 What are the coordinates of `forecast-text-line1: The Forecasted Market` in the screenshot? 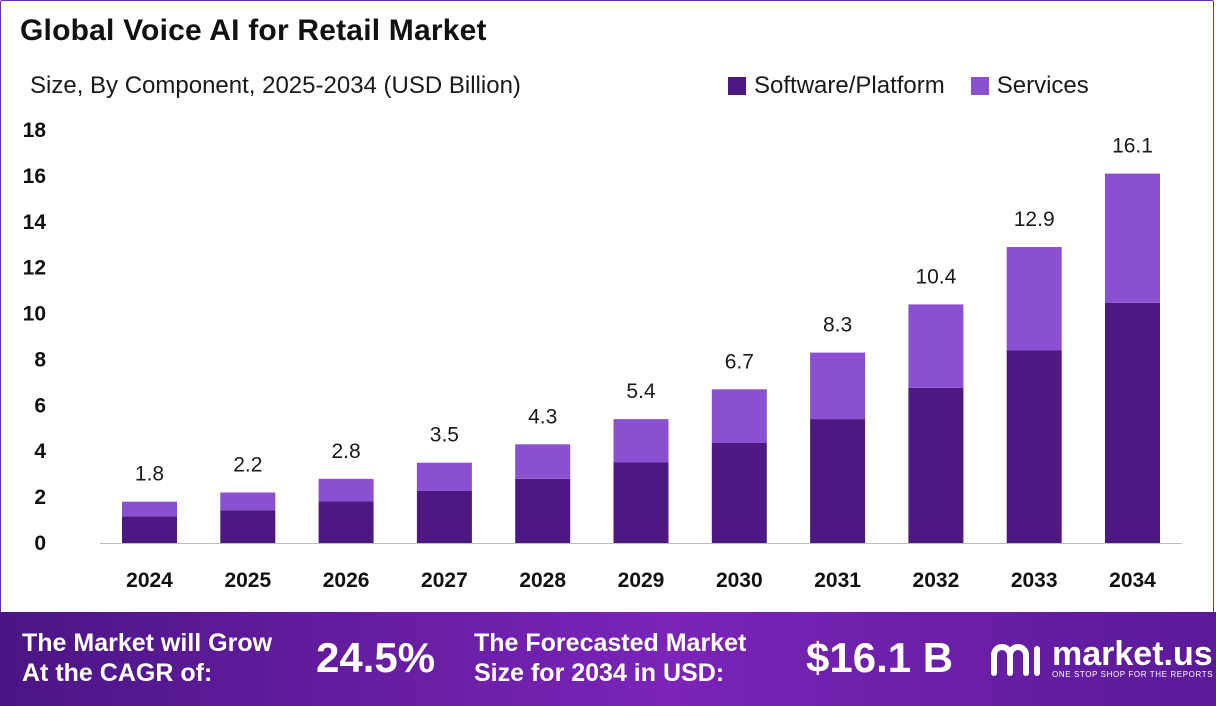 It's located at (610, 643).